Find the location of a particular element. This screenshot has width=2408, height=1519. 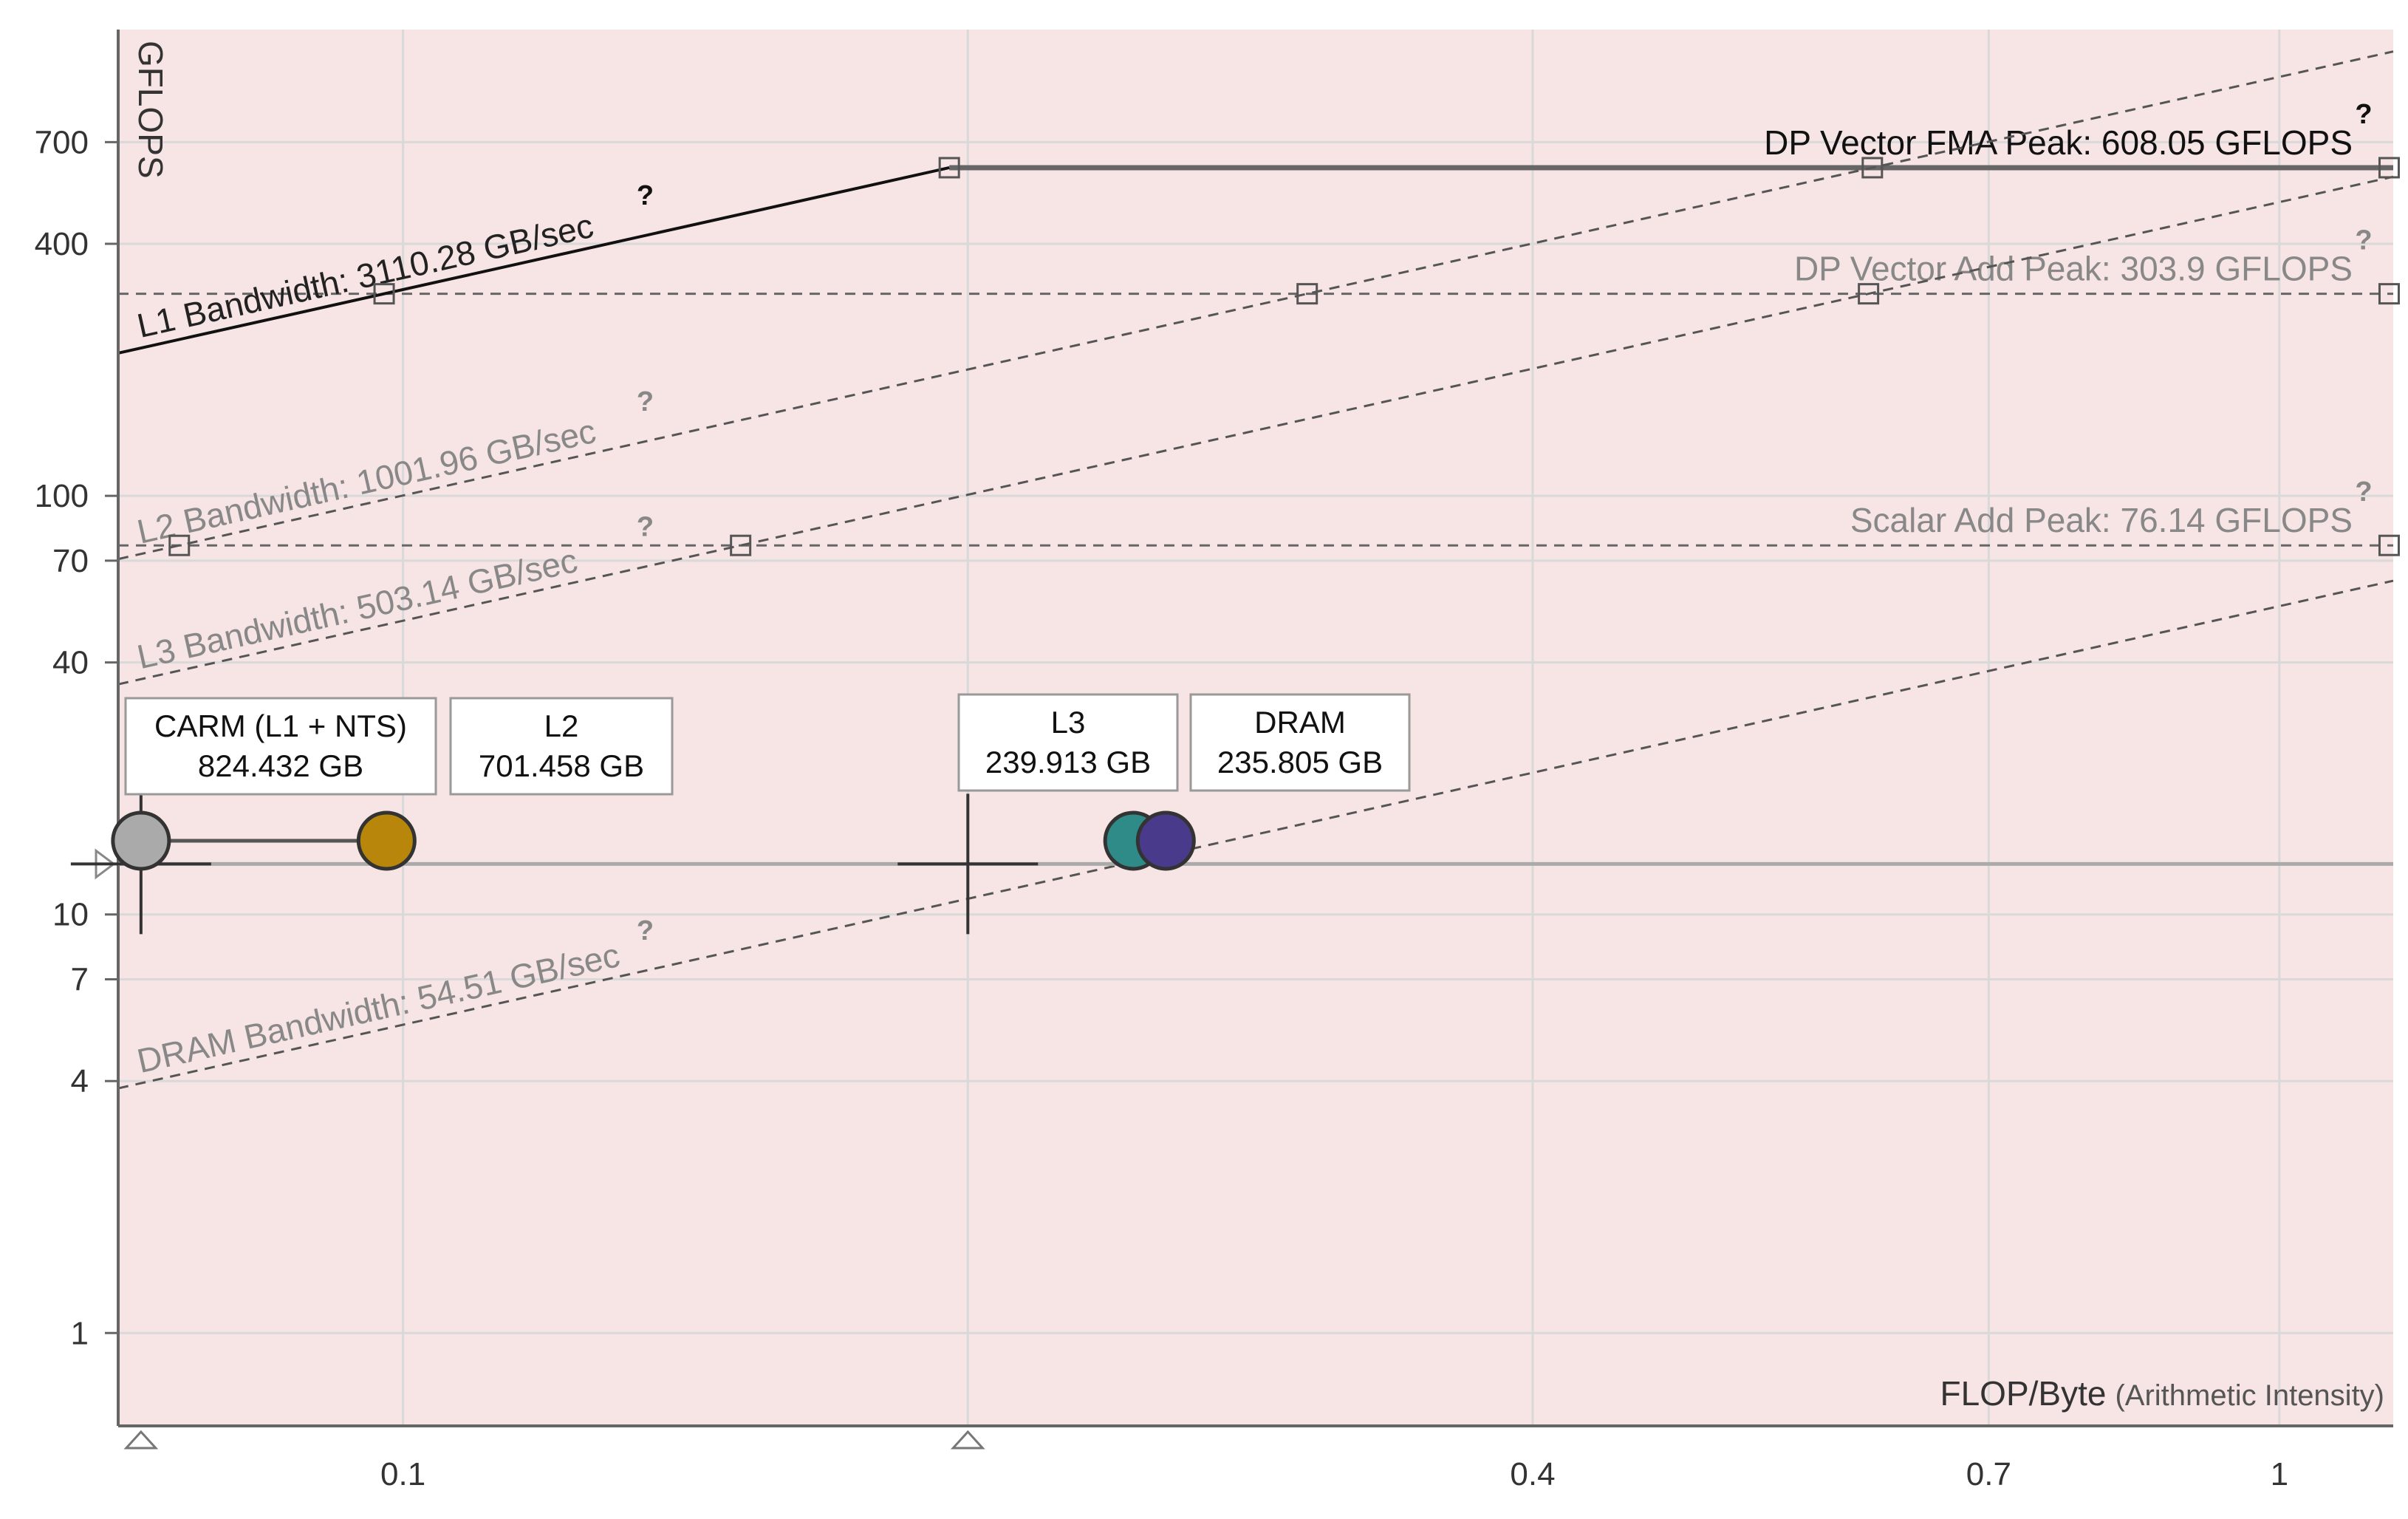

compute-roof-label: DP Vector Add Peak: 303.9 GFLOPS is located at coordinates (2073, 269).